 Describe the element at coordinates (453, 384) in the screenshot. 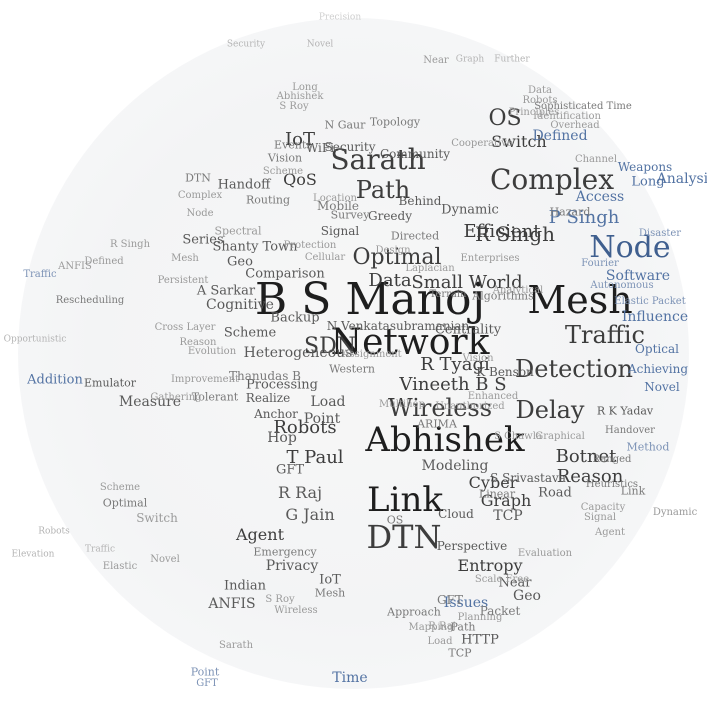

I see `word-vineeth: Vineeth B S` at that location.